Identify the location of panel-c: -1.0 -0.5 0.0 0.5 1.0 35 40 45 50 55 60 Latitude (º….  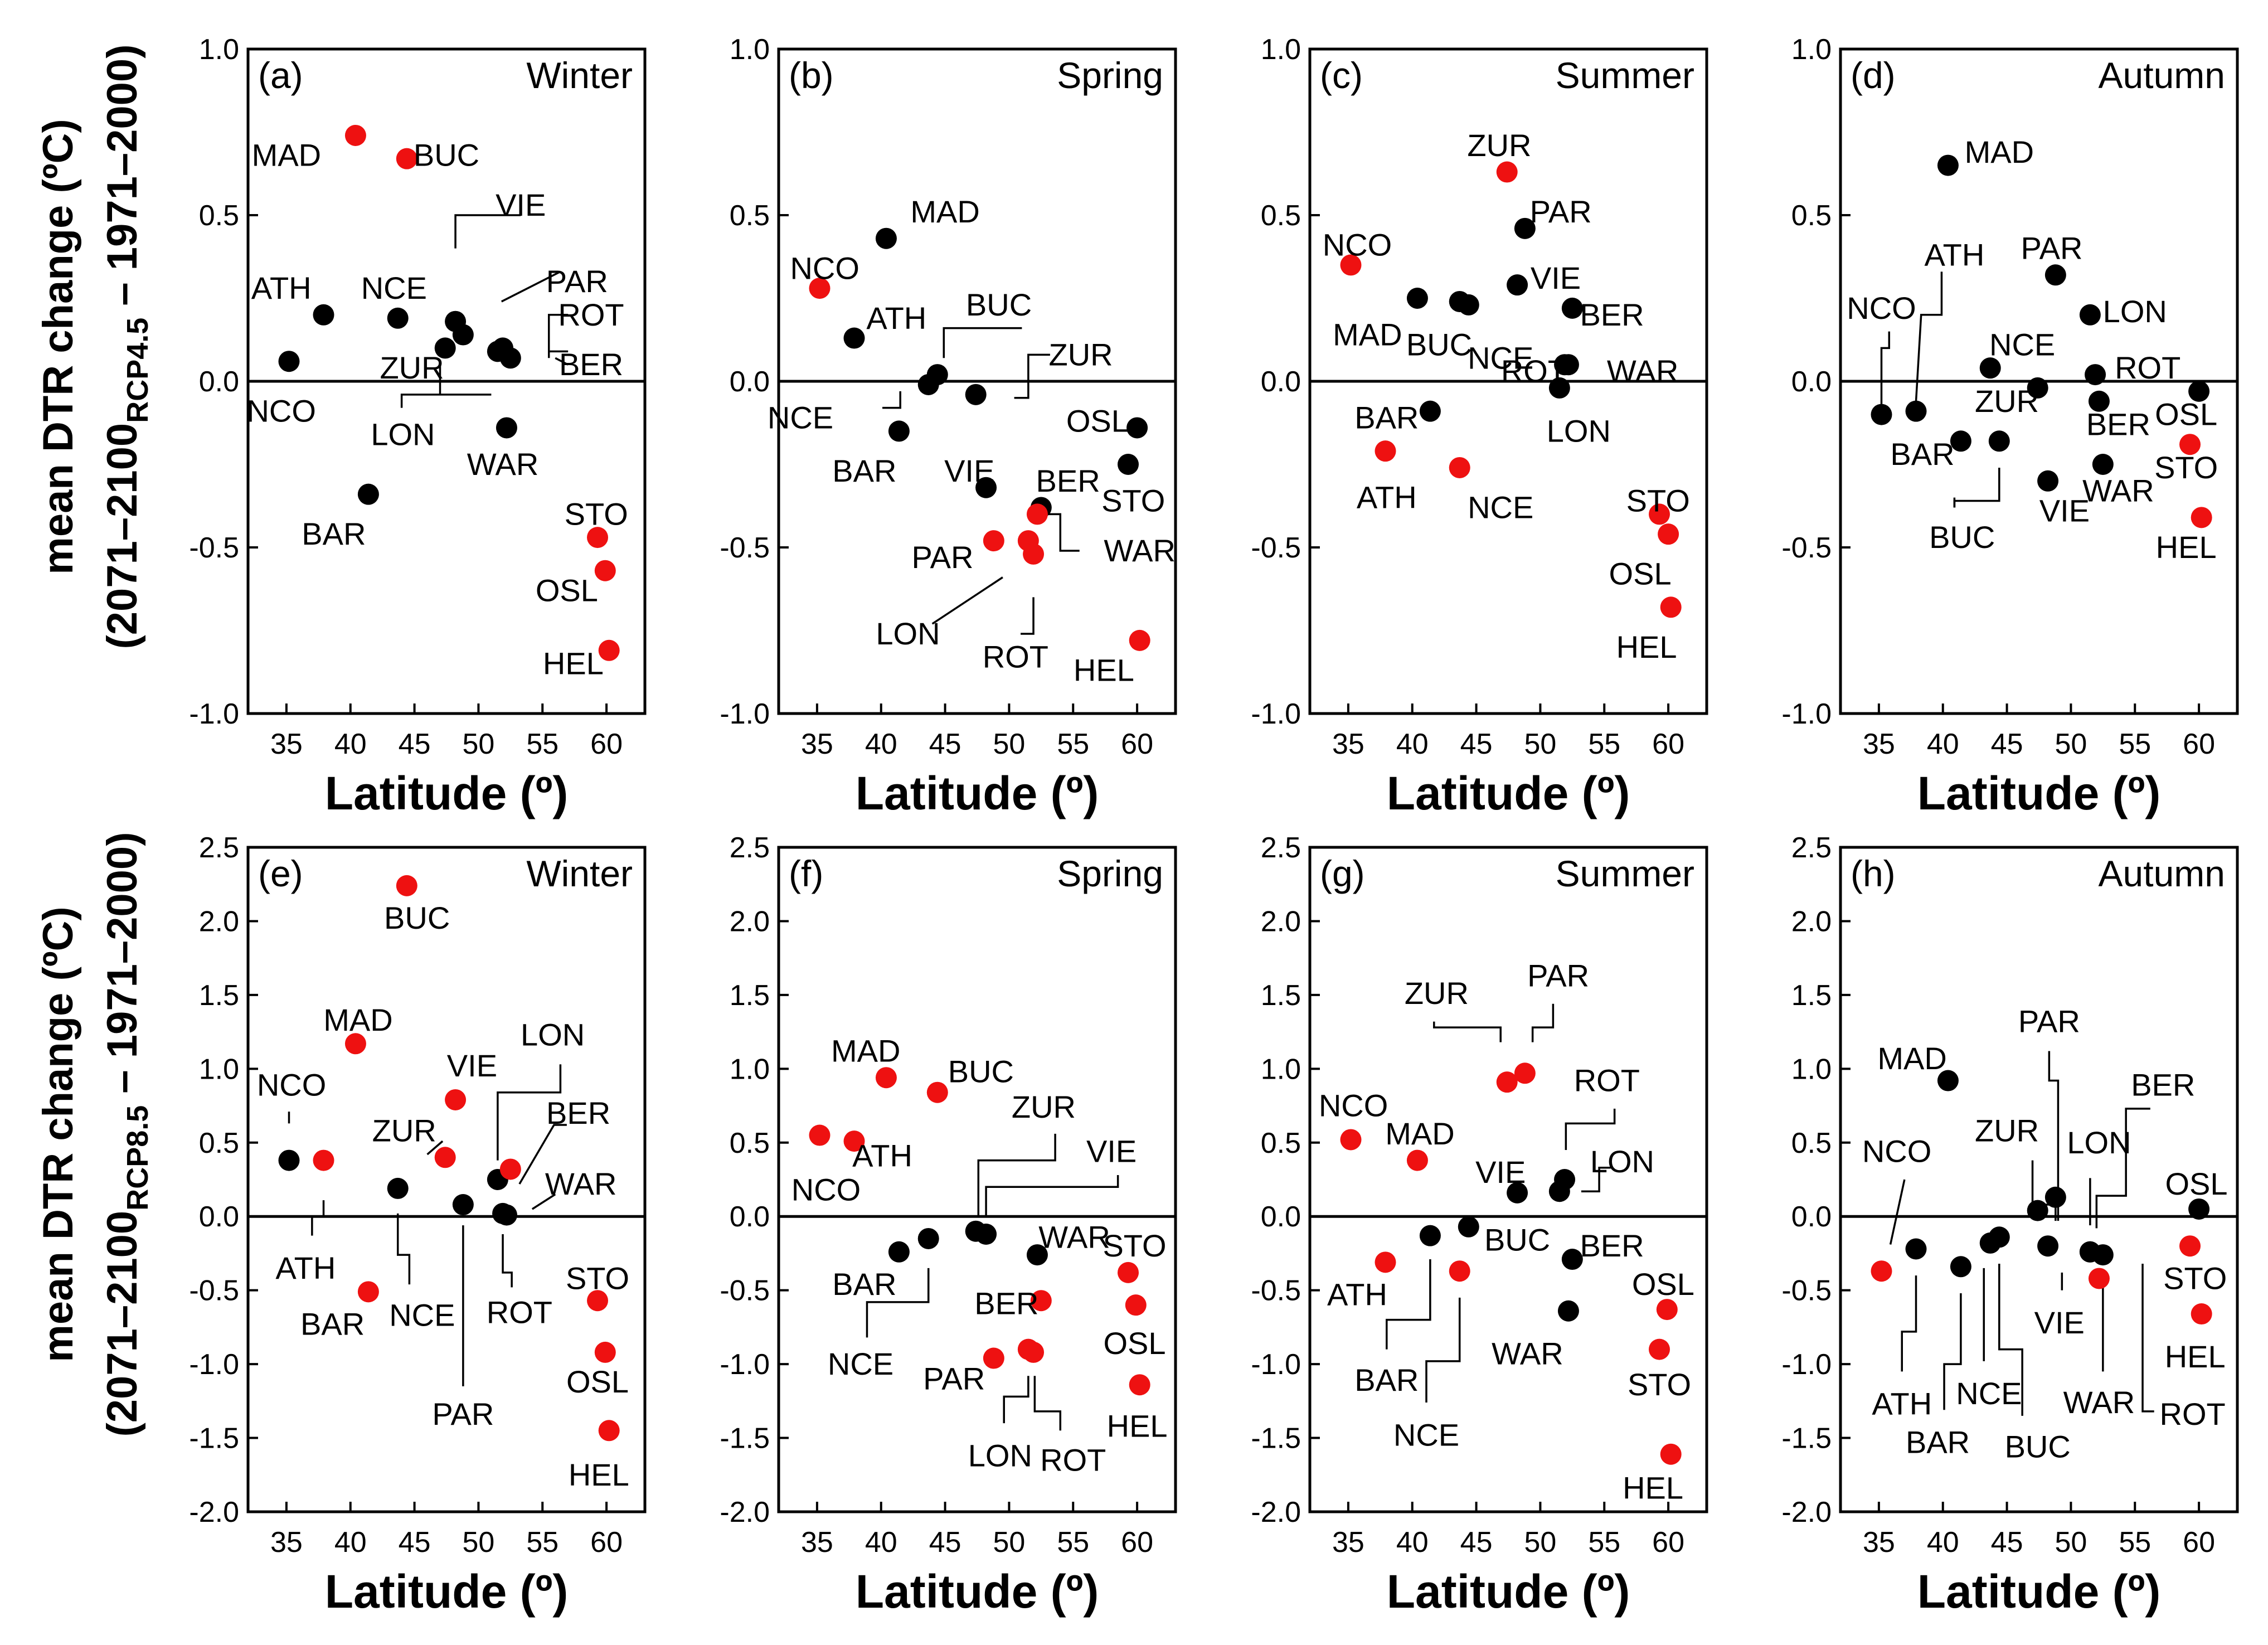
(1479, 426).